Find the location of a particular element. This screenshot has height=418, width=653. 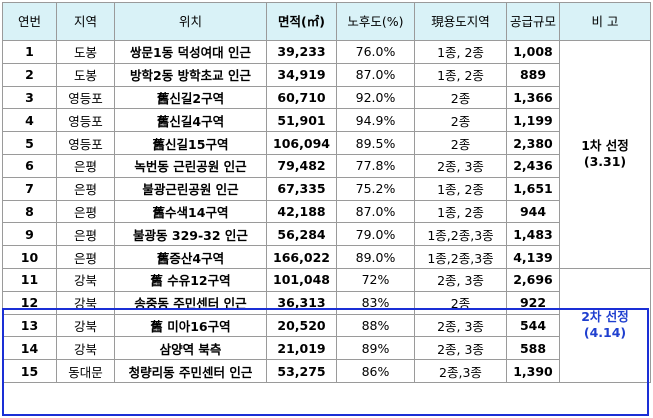

first-round-date: (3.31) is located at coordinates (605, 162).